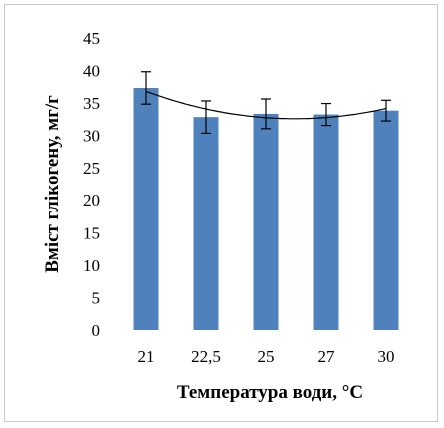  I want to click on x-axis-ticks: 21 22,5 25 27 30, so click(266, 356).